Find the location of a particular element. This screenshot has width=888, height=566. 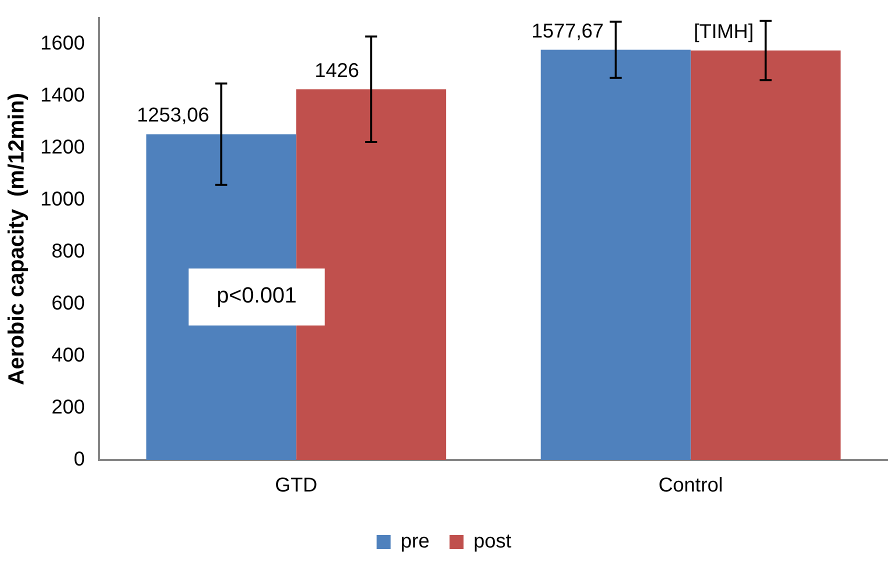

y-tick-label: 1600 is located at coordinates (62, 43).